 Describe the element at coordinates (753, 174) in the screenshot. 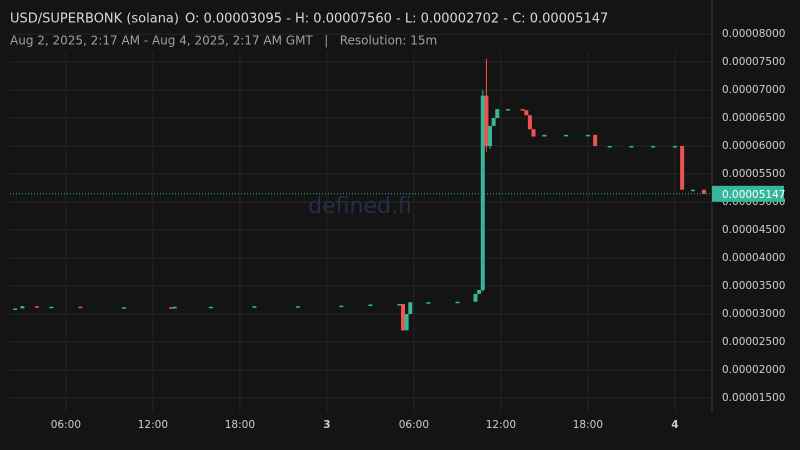

I see `y-tick-label: 0.00005500` at that location.